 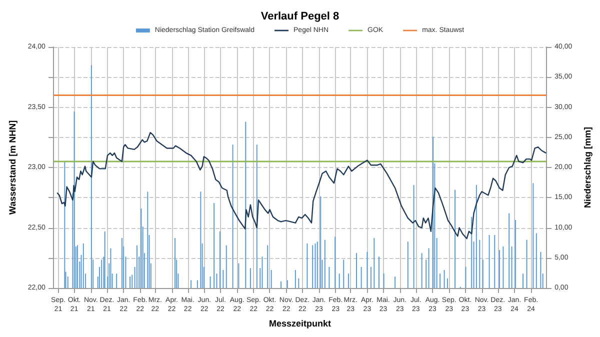 What do you see at coordinates (13, 167) in the screenshot?
I see `y-axis-title: Wasserstand [m NHN]` at bounding box center [13, 167].